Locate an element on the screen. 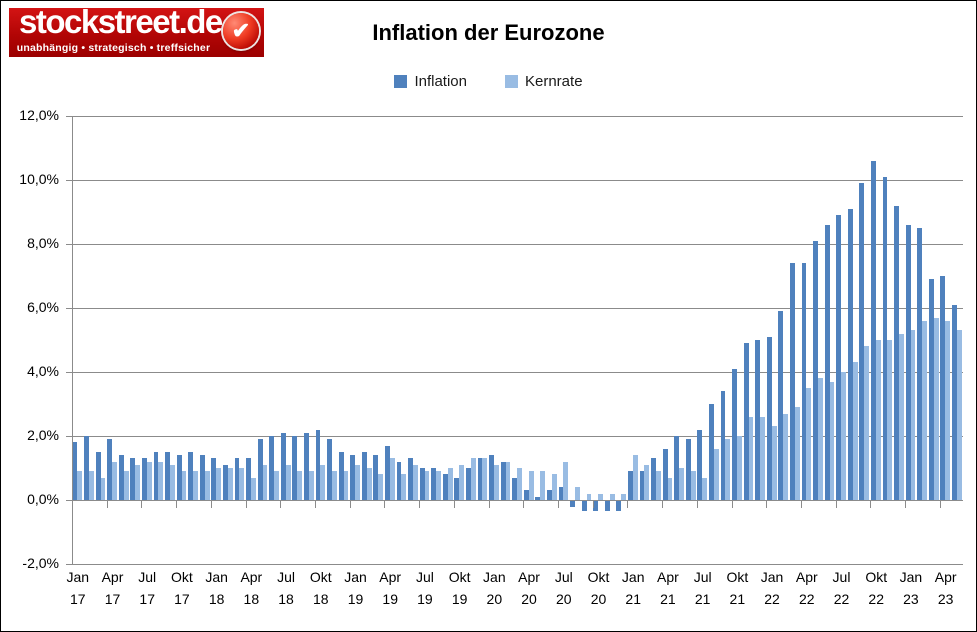 The height and width of the screenshot is (632, 977). x-label-month: Apr is located at coordinates (945, 577).